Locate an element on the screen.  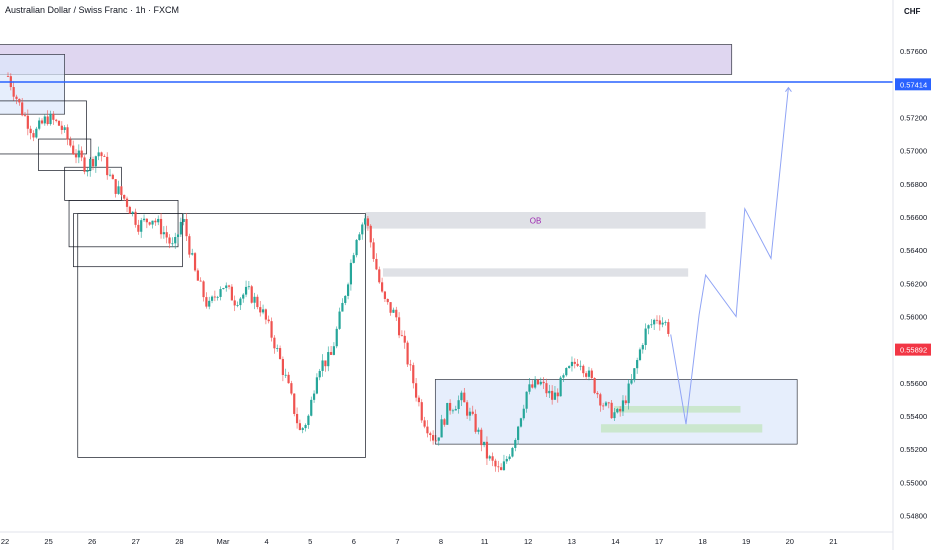
price-tick-label: 0.55200 is located at coordinates (913, 449).